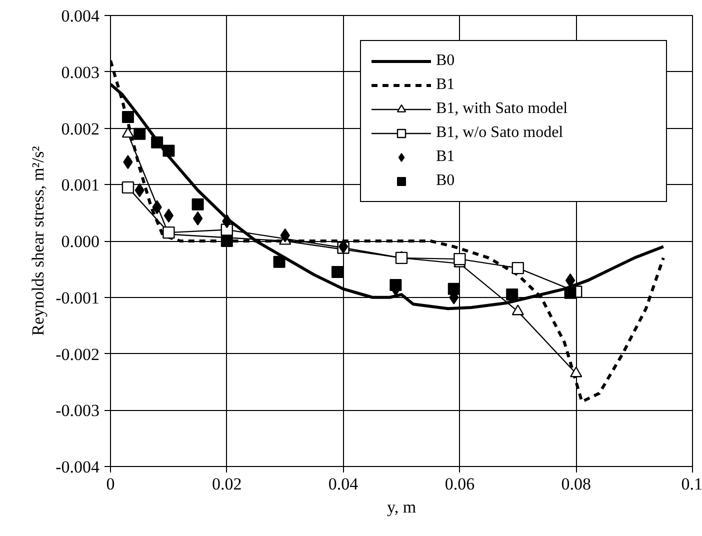  What do you see at coordinates (38, 241) in the screenshot?
I see `y-axis-title: Reynolds shear stress, m²/s²` at bounding box center [38, 241].